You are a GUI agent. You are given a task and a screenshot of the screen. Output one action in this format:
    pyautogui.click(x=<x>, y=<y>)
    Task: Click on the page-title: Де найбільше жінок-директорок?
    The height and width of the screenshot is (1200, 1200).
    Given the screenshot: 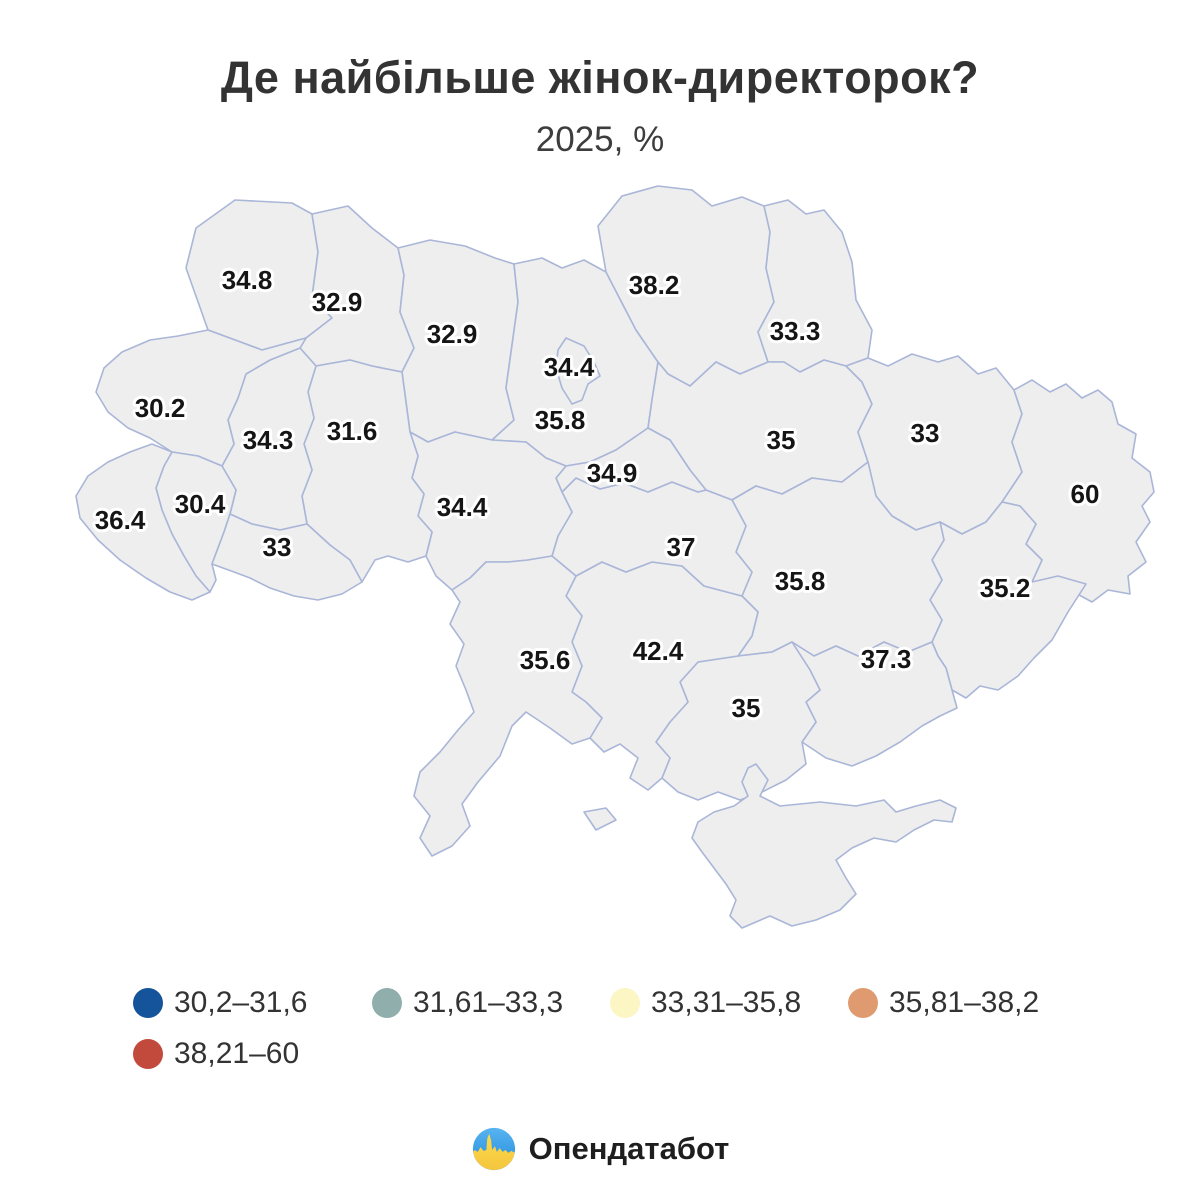 What is the action you would take?
    pyautogui.click(x=600, y=77)
    